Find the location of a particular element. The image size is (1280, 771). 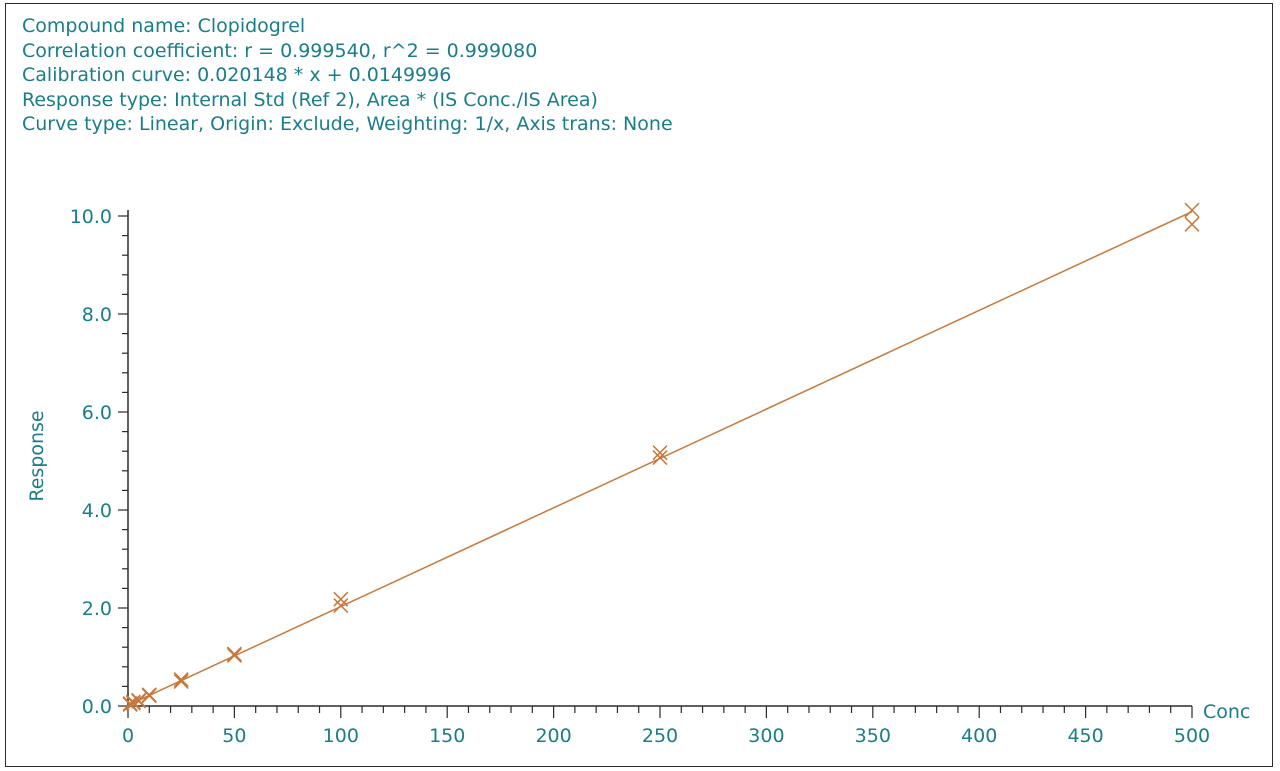

x-tick-label: 200 is located at coordinates (553, 736).